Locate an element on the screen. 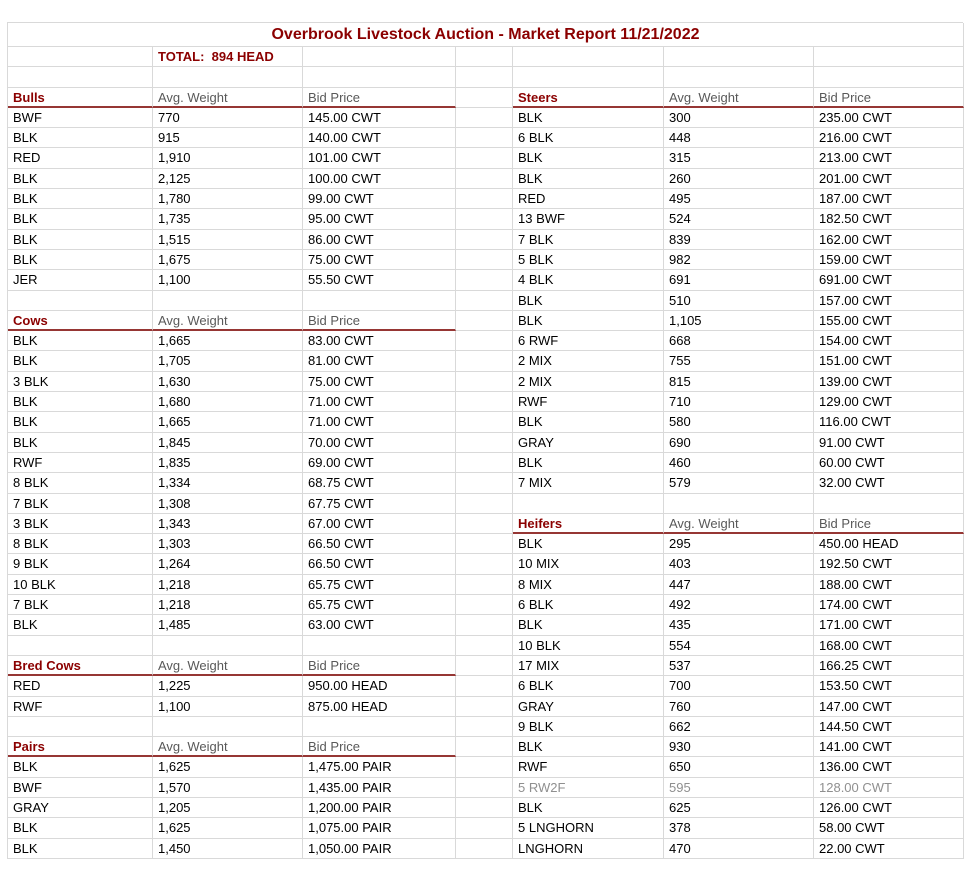  animal-desc-cell: 17 MIX is located at coordinates (588, 666).